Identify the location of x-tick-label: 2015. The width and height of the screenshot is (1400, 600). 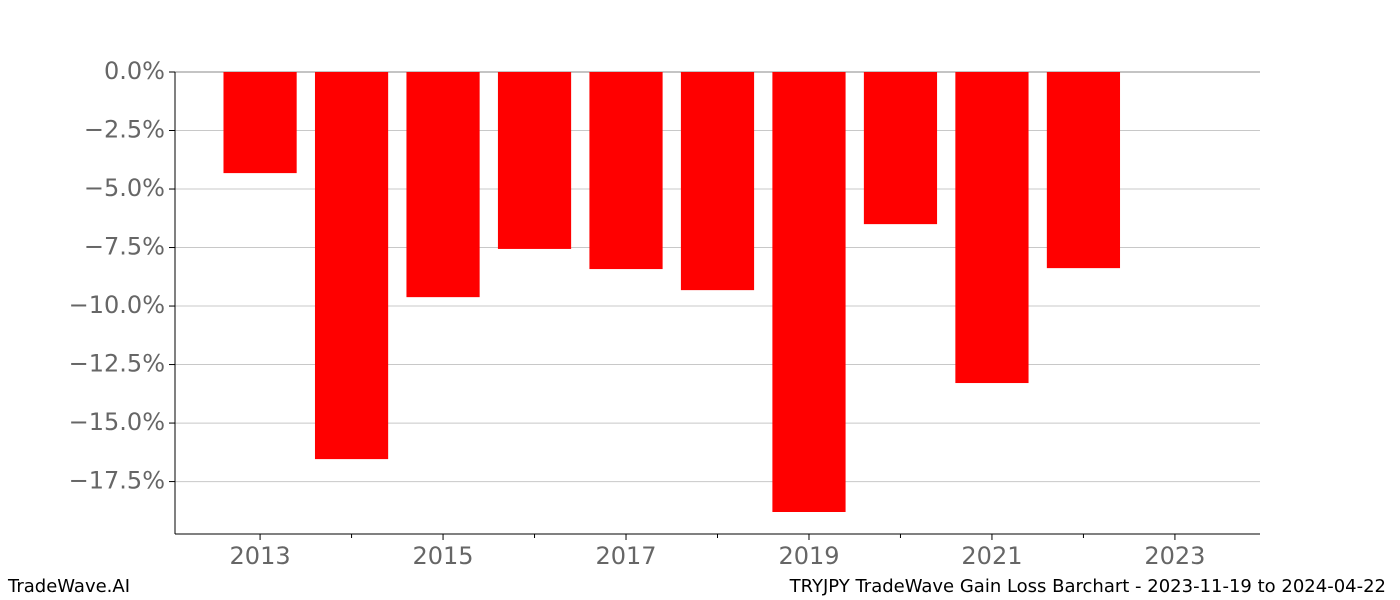
(443, 556).